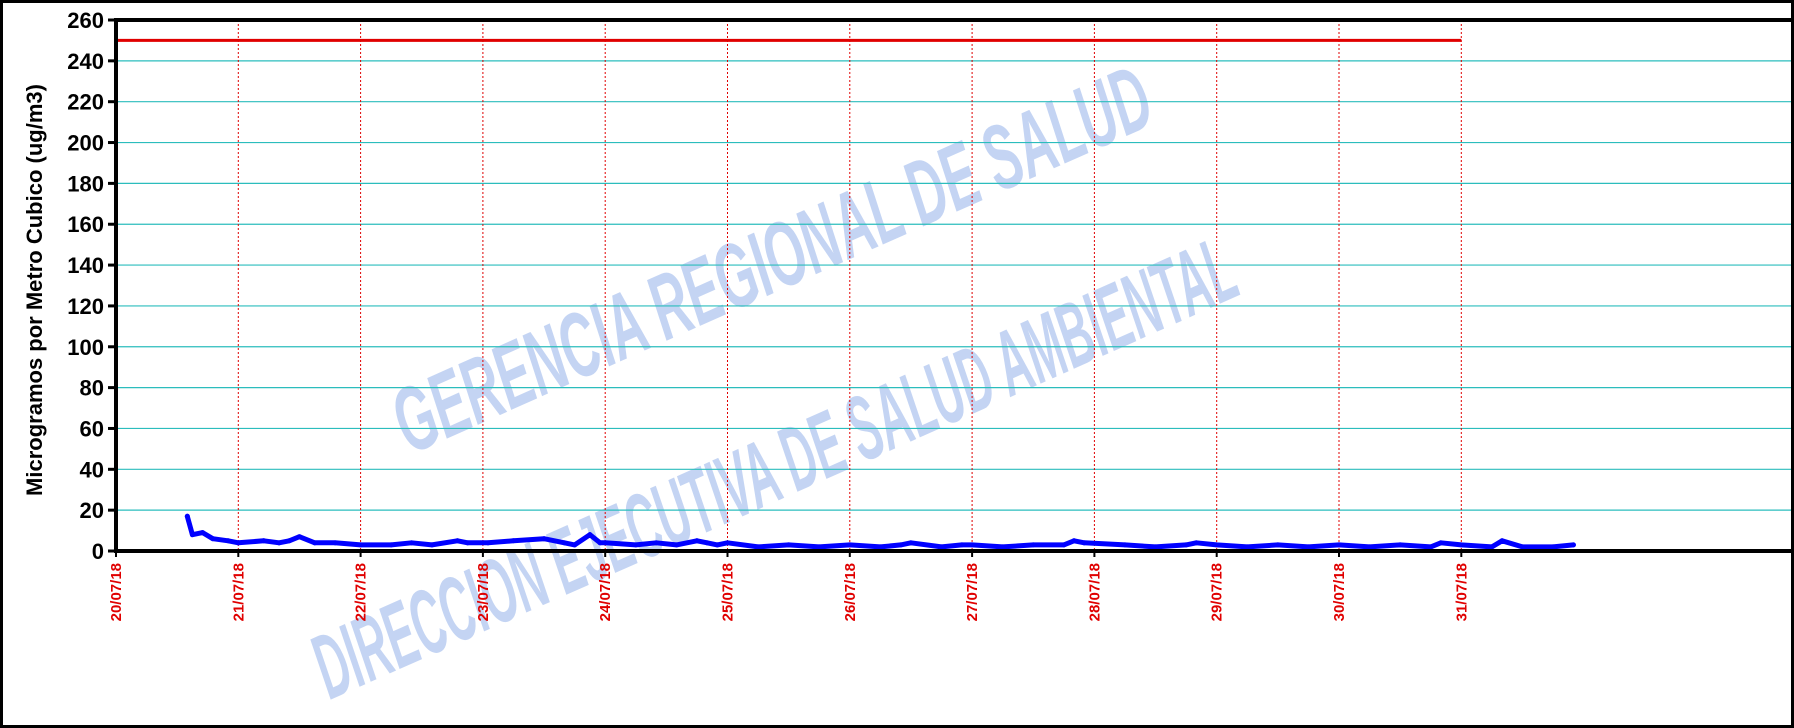  I want to click on y-tick-label: 80, so click(92, 388).